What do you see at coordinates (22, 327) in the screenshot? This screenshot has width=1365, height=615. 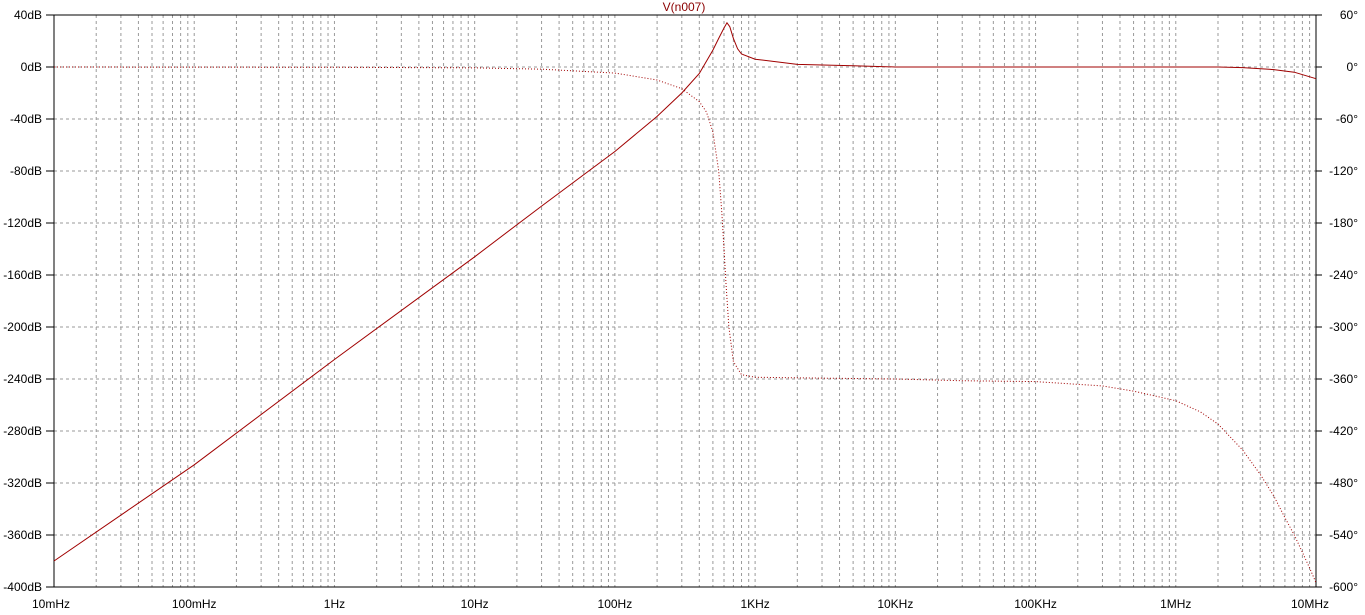 I see `y-left-tick-label: -200dB` at bounding box center [22, 327].